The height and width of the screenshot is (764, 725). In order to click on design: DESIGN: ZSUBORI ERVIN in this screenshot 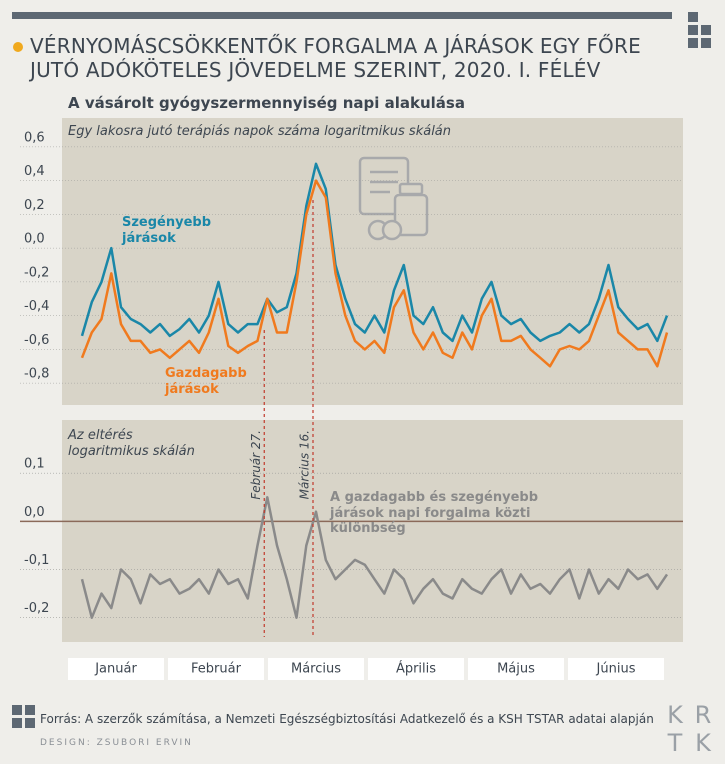, I will do `click(116, 743)`.